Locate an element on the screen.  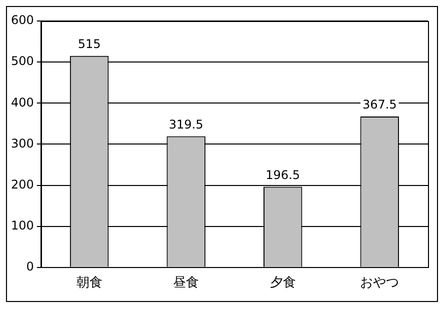
y-tick-label: 500 is located at coordinates (22, 61).